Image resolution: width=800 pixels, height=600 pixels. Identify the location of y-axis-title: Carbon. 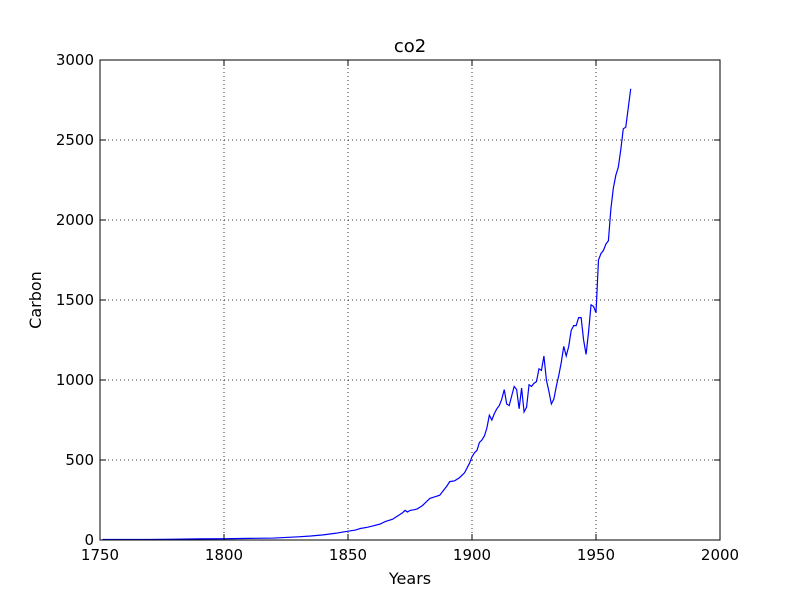
(35, 300).